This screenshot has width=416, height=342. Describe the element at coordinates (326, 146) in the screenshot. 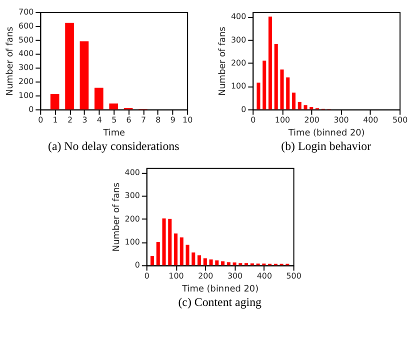

I see `text: (b) Login behavior` at that location.